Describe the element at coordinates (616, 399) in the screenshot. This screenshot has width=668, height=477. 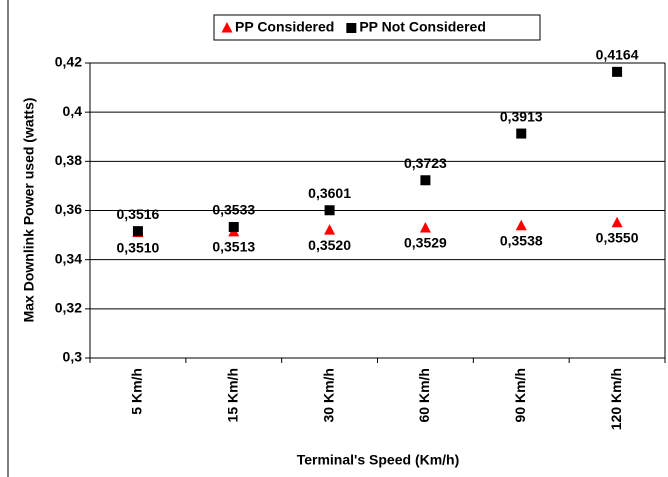
I see `x-tick-label: 120 Km/h` at that location.